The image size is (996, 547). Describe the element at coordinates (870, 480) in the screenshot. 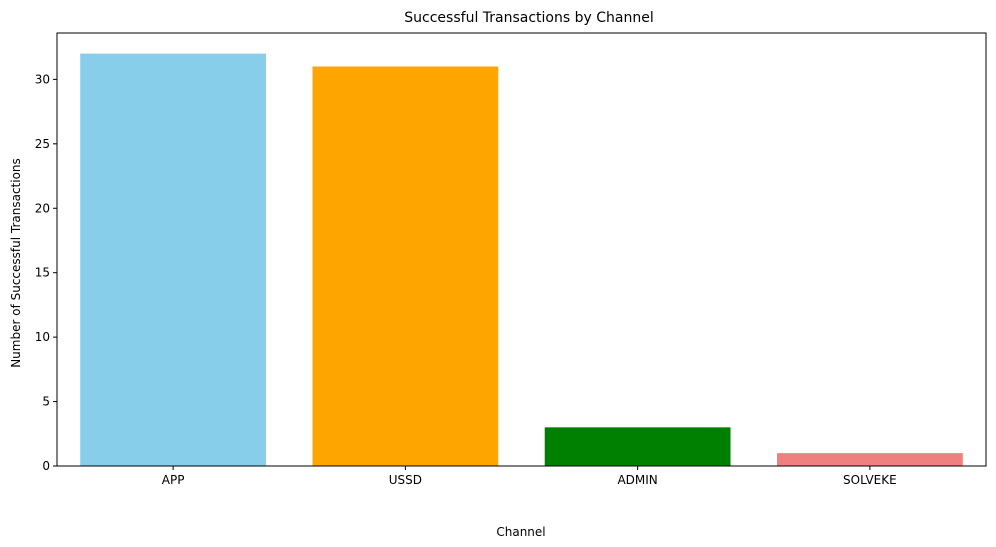

I see `x-tick-label: SOLVEKE` at that location.